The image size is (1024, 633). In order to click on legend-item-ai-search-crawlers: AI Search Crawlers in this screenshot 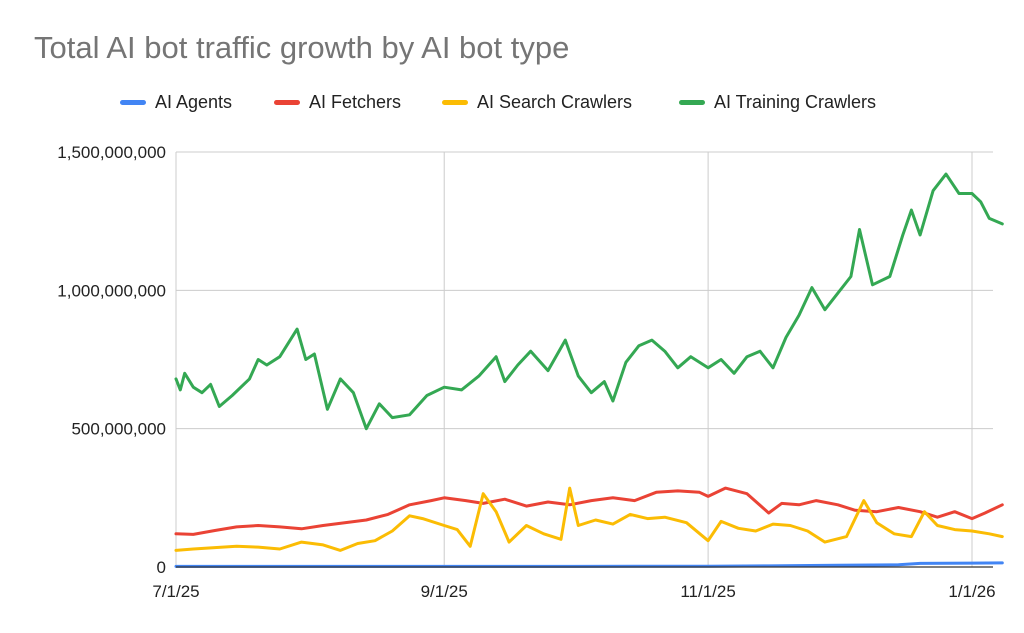, I will do `click(537, 102)`.